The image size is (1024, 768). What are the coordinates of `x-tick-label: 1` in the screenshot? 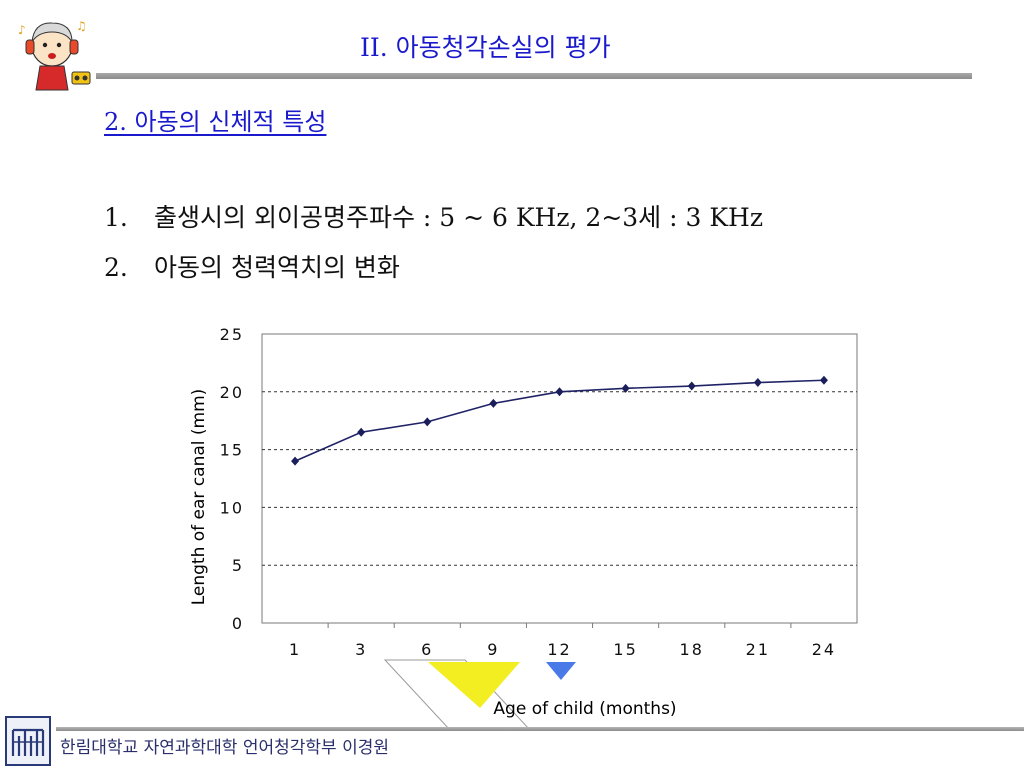 It's located at (295, 649).